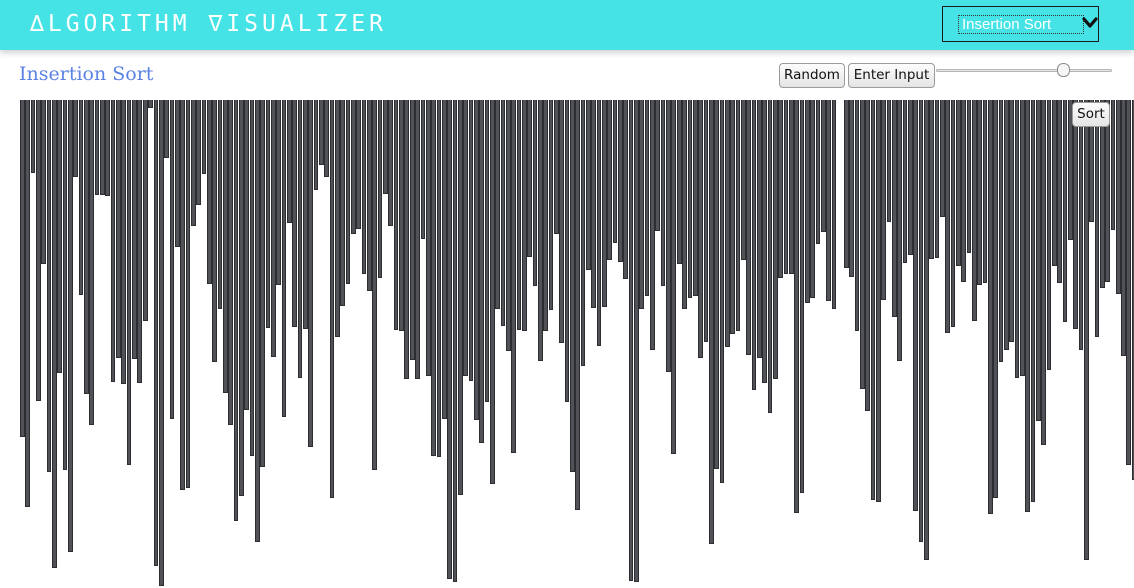 This screenshot has height=588, width=1134. Describe the element at coordinates (1064, 70) in the screenshot. I see `slider-thumb` at that location.